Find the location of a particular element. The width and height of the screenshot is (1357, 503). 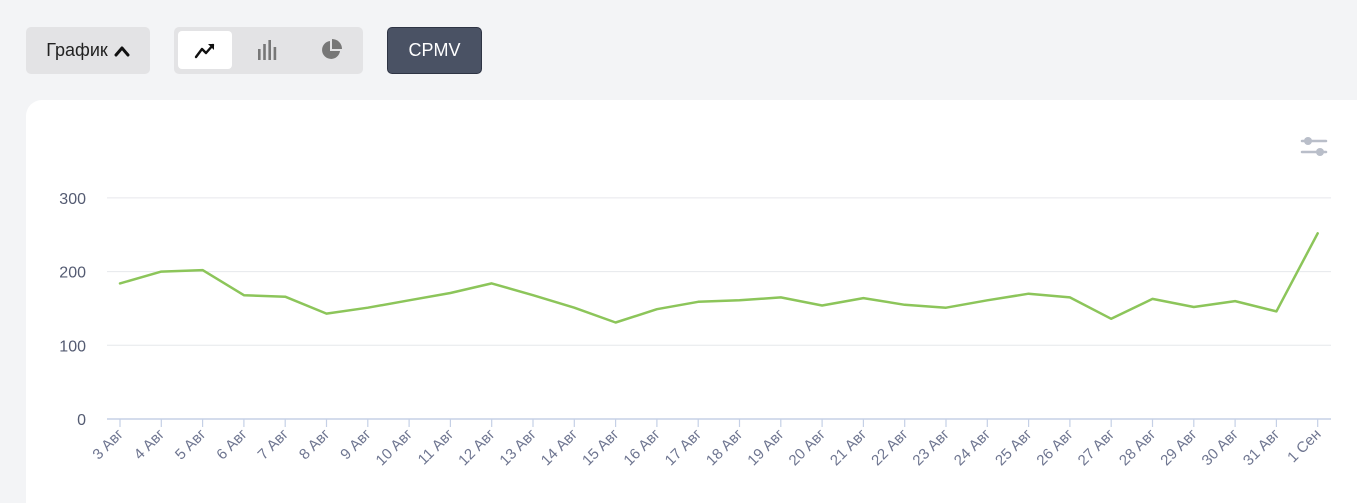

bar-chart-button is located at coordinates (267, 50).